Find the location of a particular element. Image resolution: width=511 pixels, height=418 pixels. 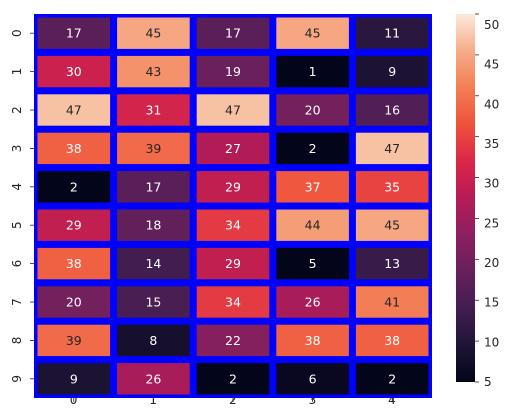

colorbar-tick-label: 20 is located at coordinates (491, 263).